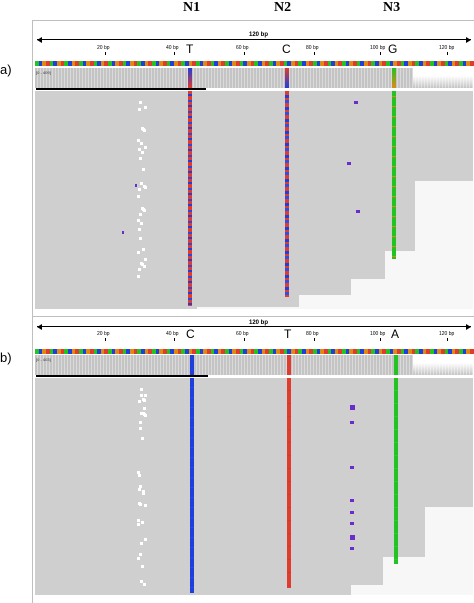 This screenshot has width=474, height=603. What do you see at coordinates (6, 69) in the screenshot?
I see `panel-a-label: a)` at bounding box center [6, 69].